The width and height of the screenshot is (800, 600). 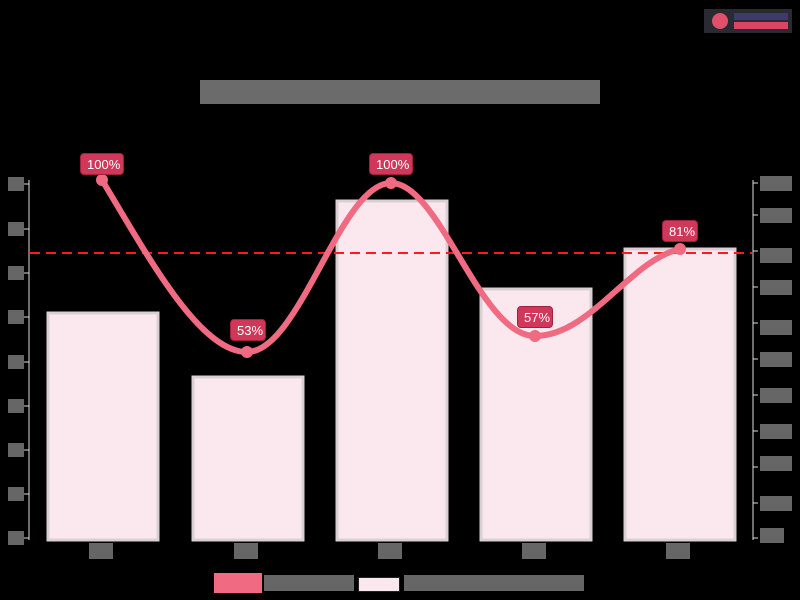 I want to click on data-label: 57%, so click(x=535, y=317).